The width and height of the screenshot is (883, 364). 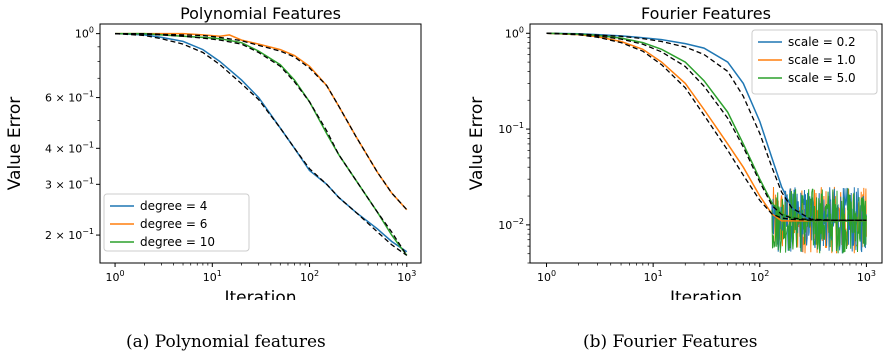 I want to click on chart-title: Fourier Features, so click(x=706, y=13).